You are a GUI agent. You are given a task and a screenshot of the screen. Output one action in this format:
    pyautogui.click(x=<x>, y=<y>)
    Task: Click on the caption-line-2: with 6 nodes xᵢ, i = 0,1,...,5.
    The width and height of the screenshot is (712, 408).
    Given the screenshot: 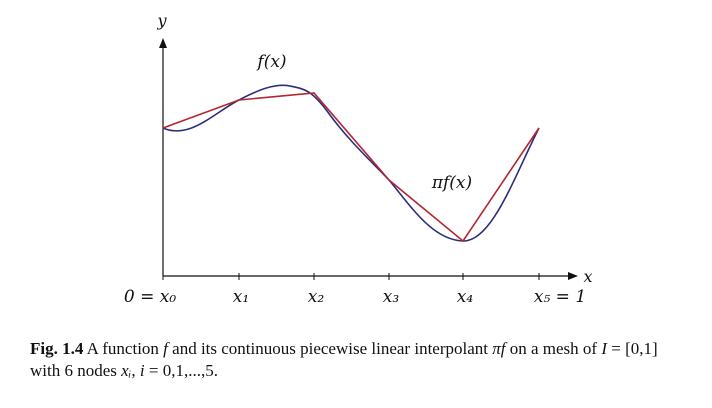 What is the action you would take?
    pyautogui.click(x=370, y=371)
    